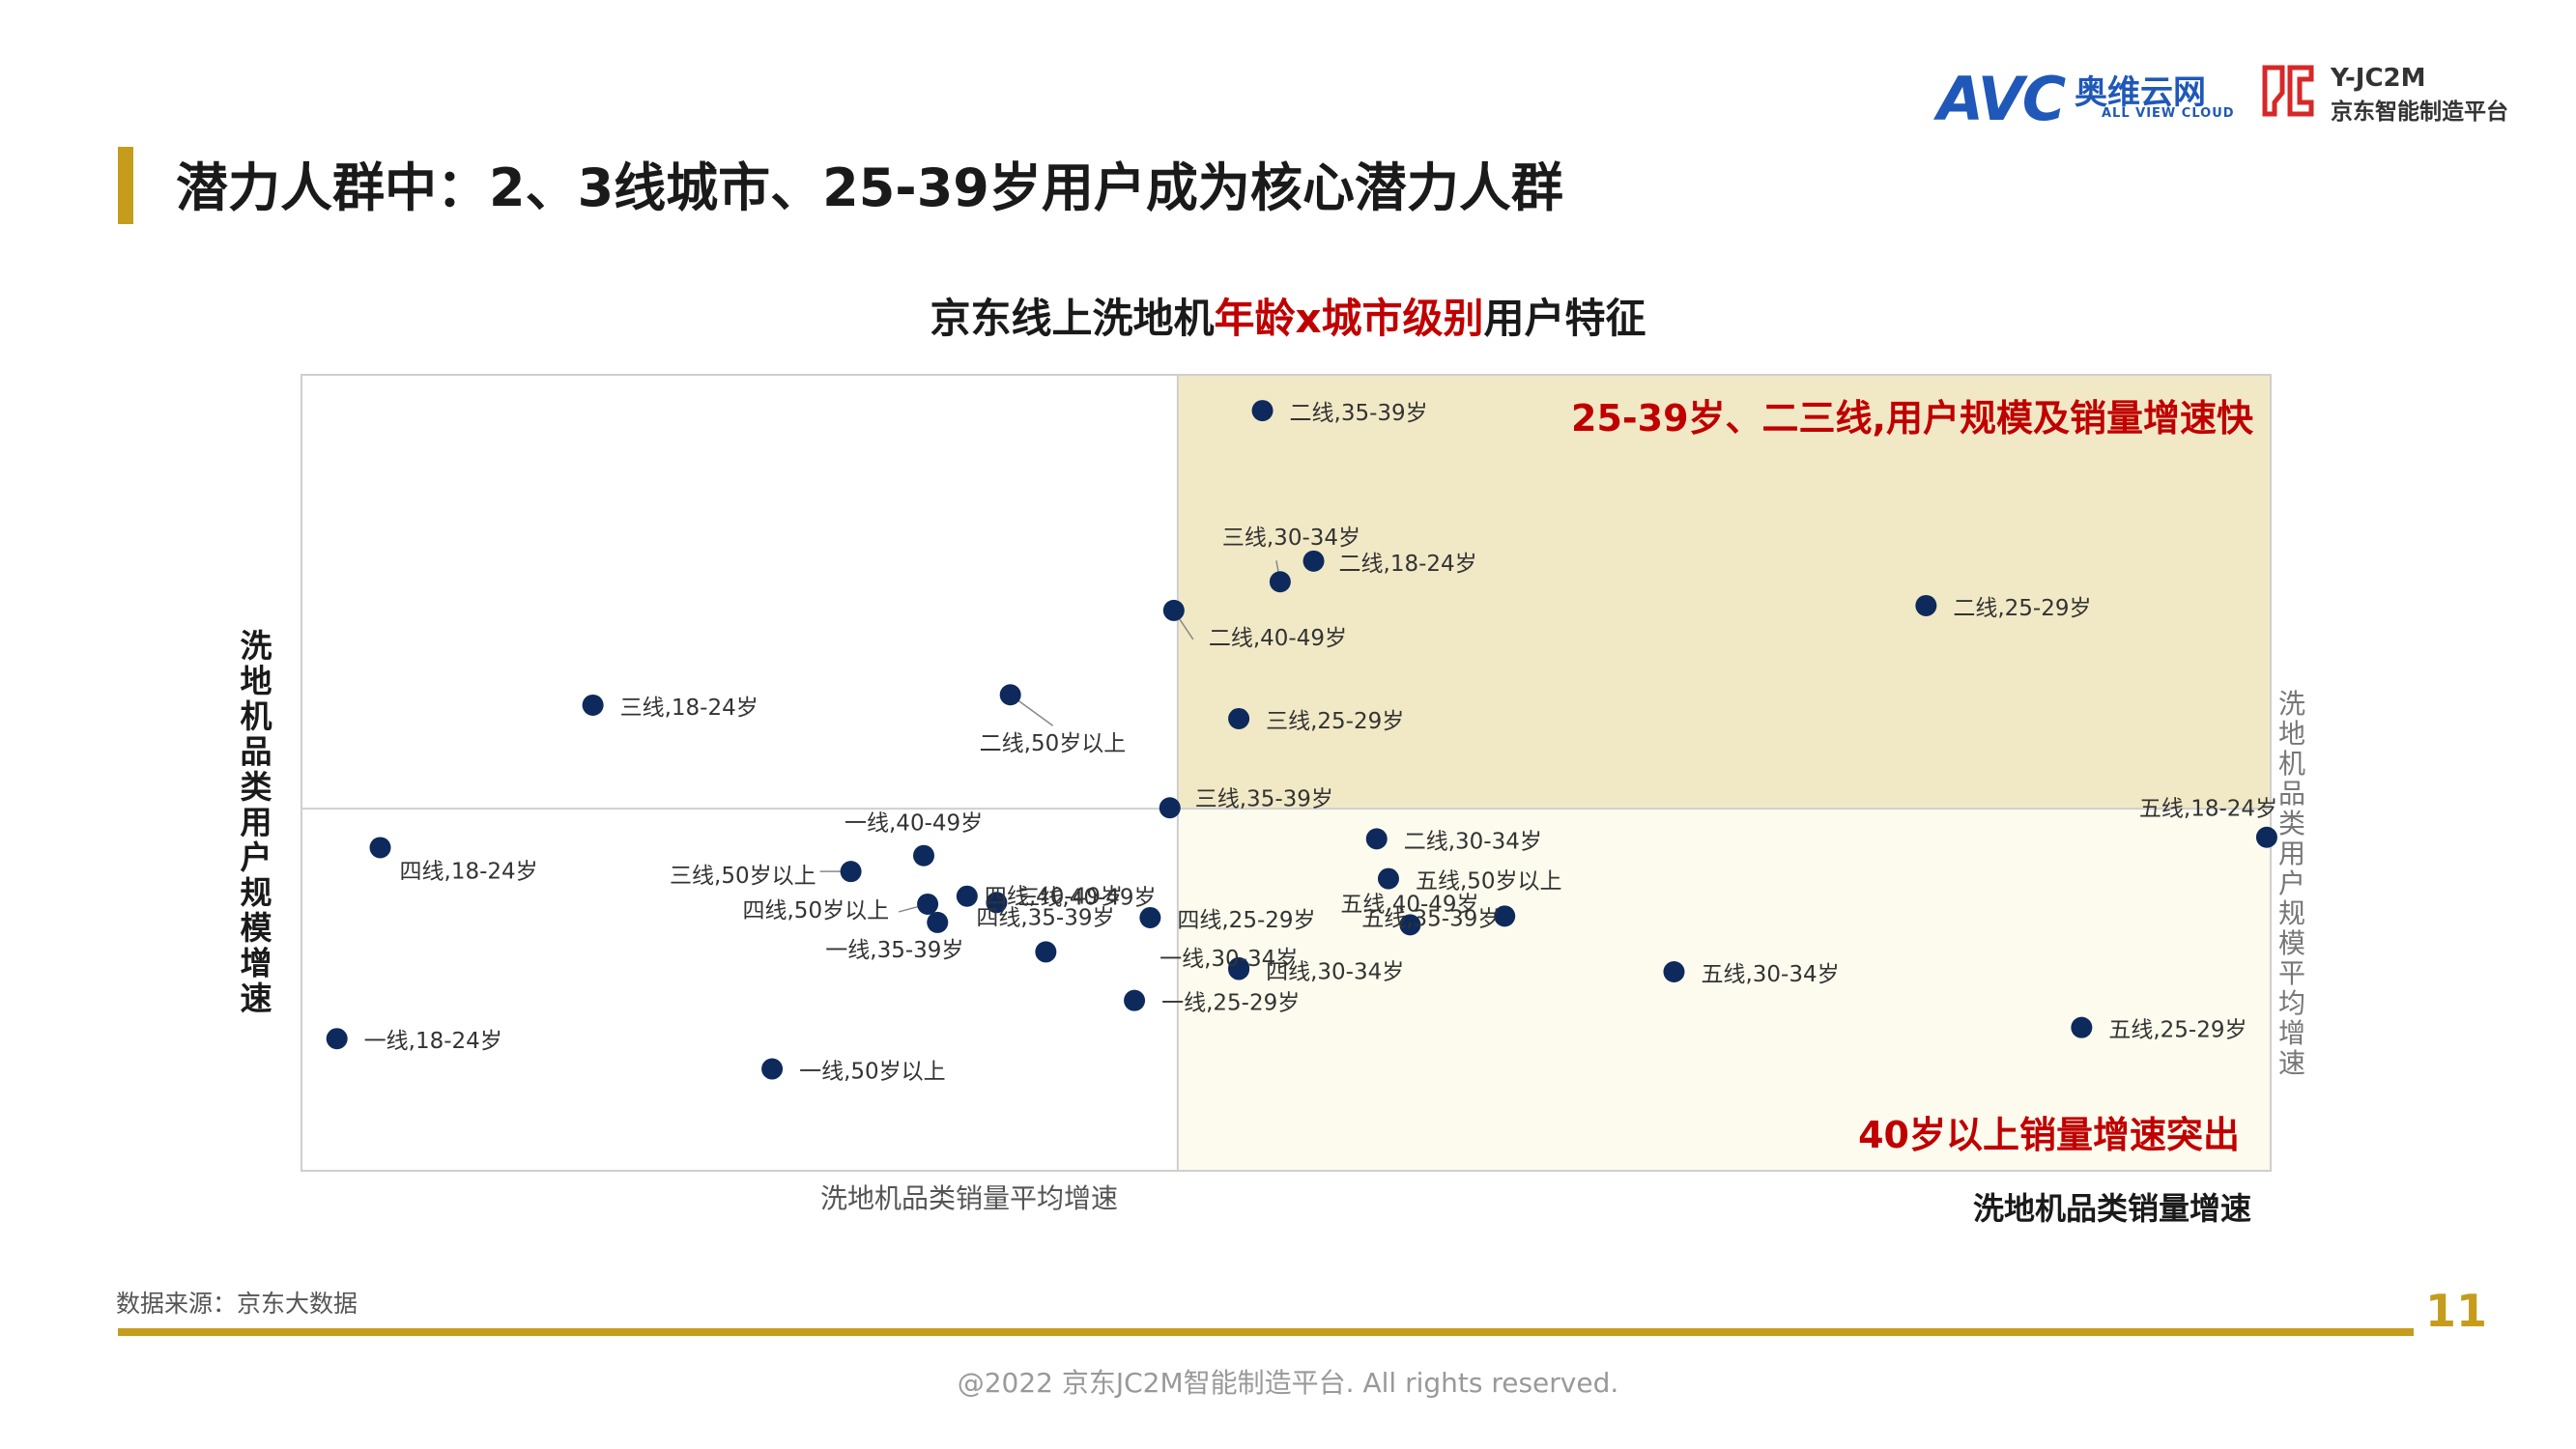 The image size is (2576, 1449). What do you see at coordinates (257, 787) in the screenshot?
I see `y-axis-label-char-4: 类` at bounding box center [257, 787].